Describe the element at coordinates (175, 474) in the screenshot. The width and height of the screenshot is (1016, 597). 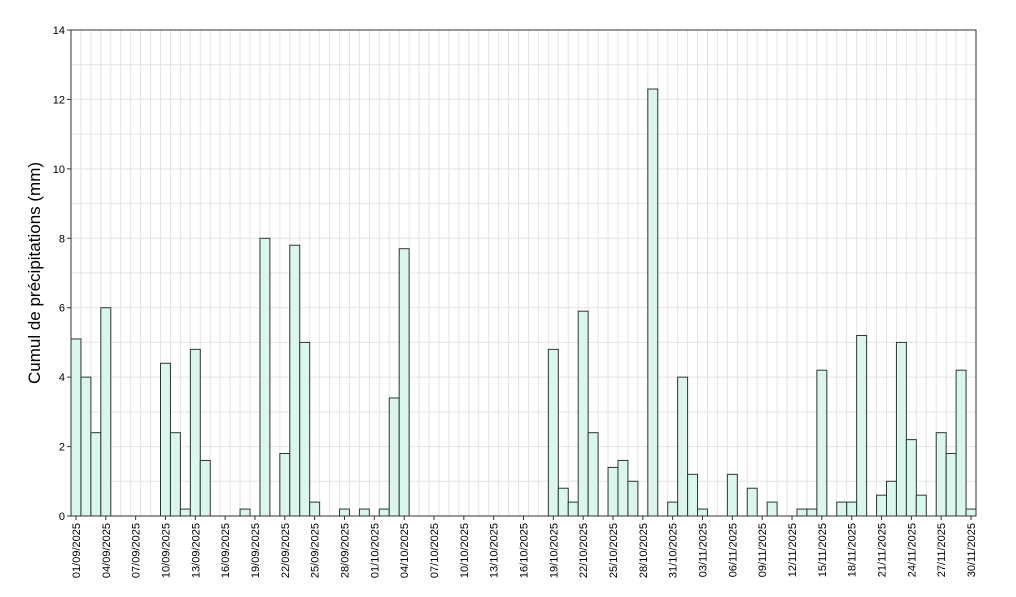
I see `bar-11/09/2025` at that location.